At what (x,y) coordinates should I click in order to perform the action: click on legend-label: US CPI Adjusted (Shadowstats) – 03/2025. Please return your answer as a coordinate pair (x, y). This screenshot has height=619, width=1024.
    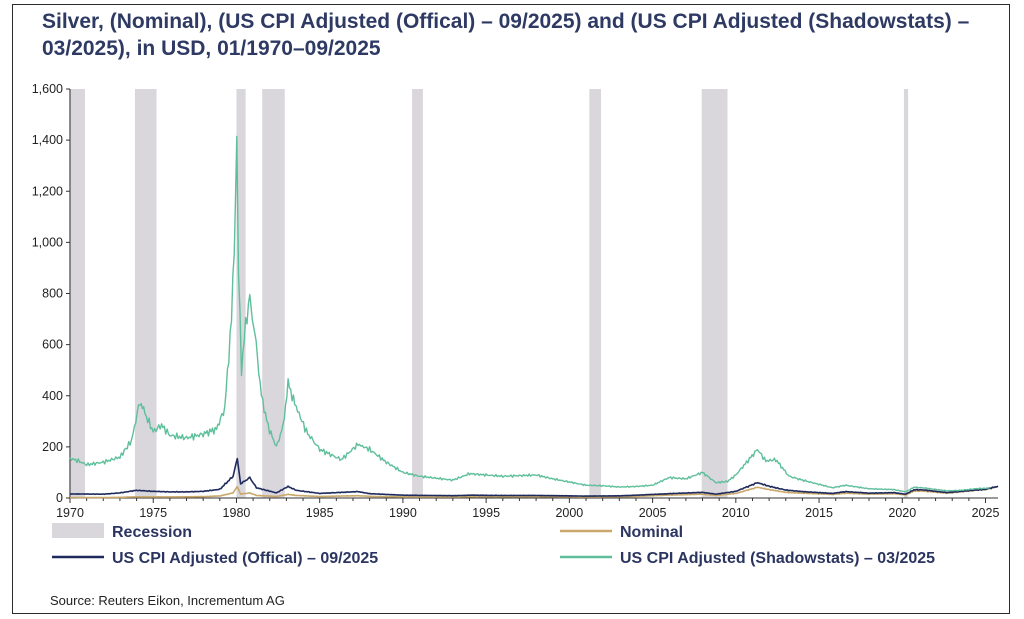
    Looking at the image, I should click on (777, 558).